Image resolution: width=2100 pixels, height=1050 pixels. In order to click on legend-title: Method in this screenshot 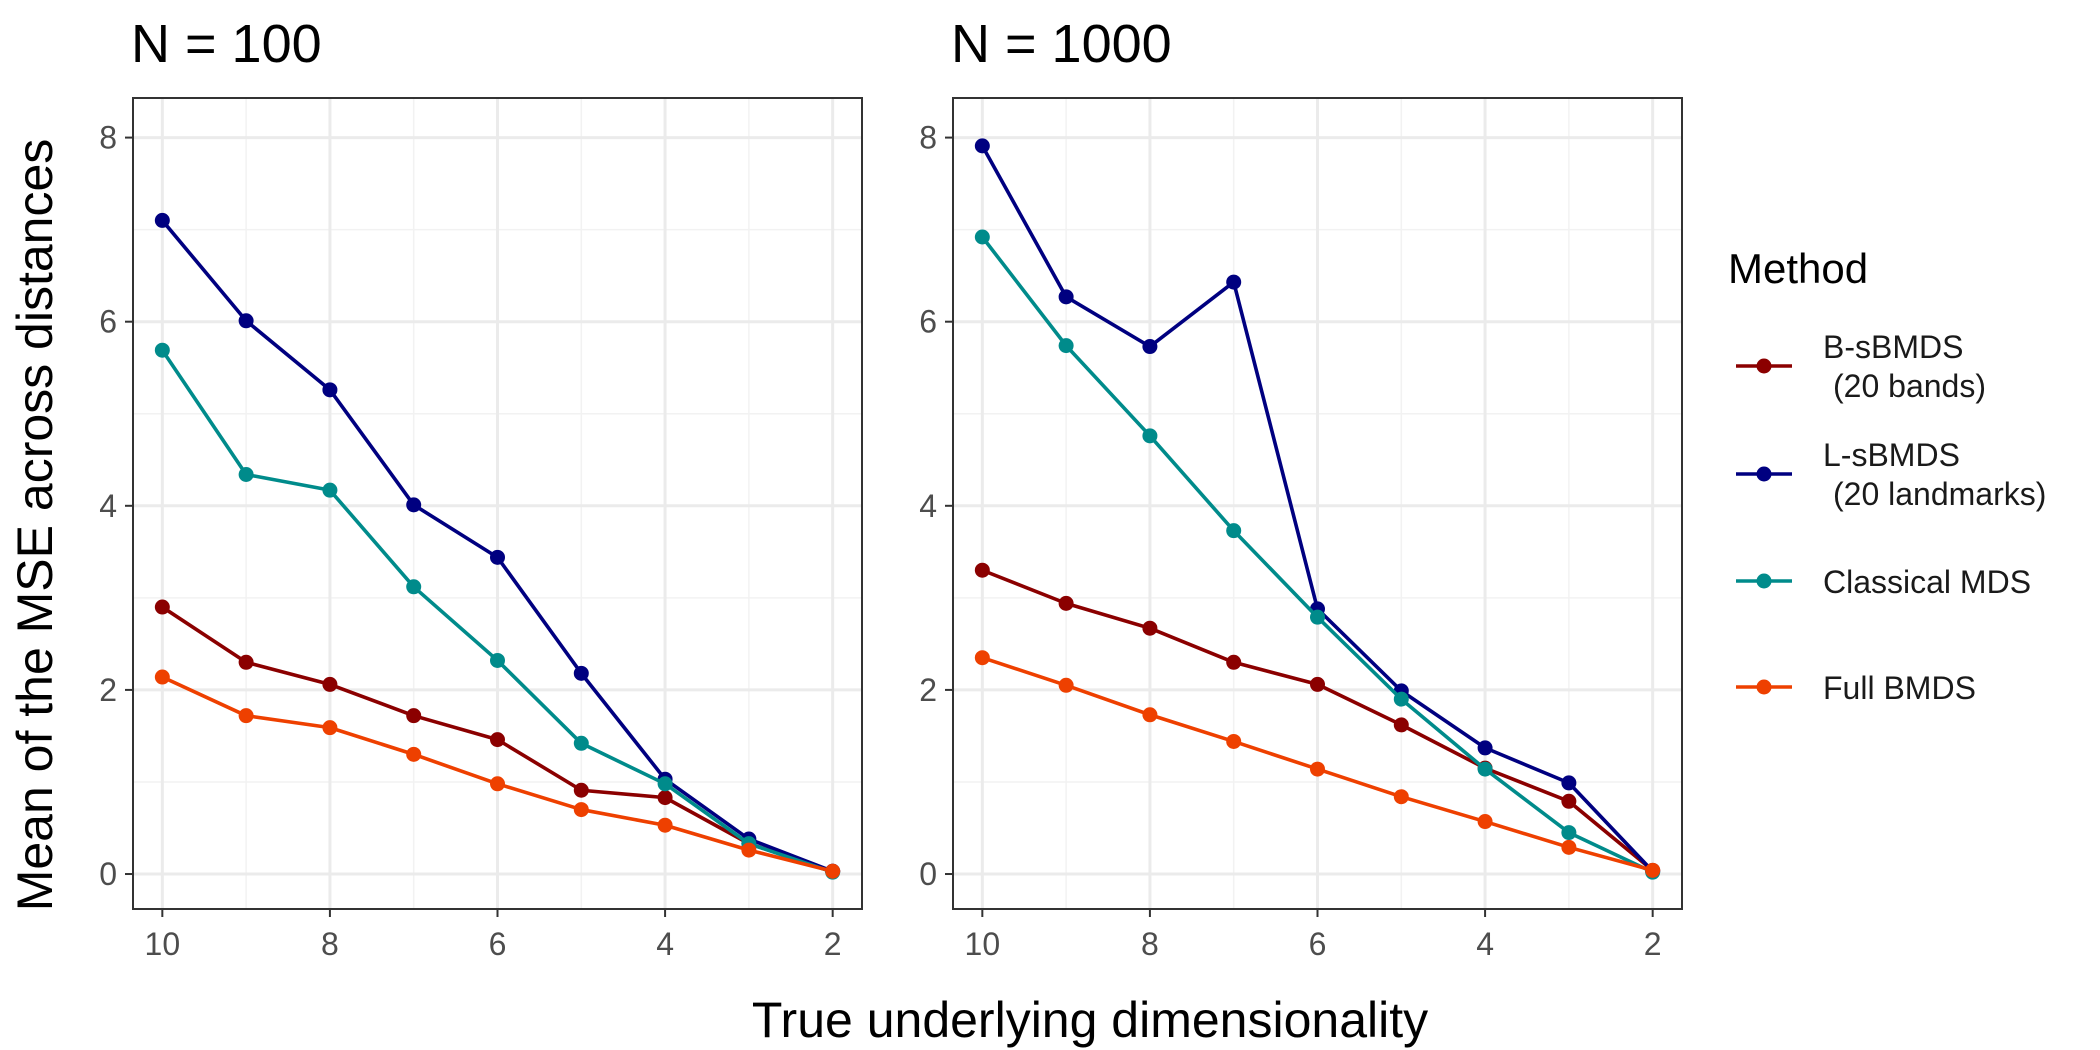, I will do `click(1798, 268)`.